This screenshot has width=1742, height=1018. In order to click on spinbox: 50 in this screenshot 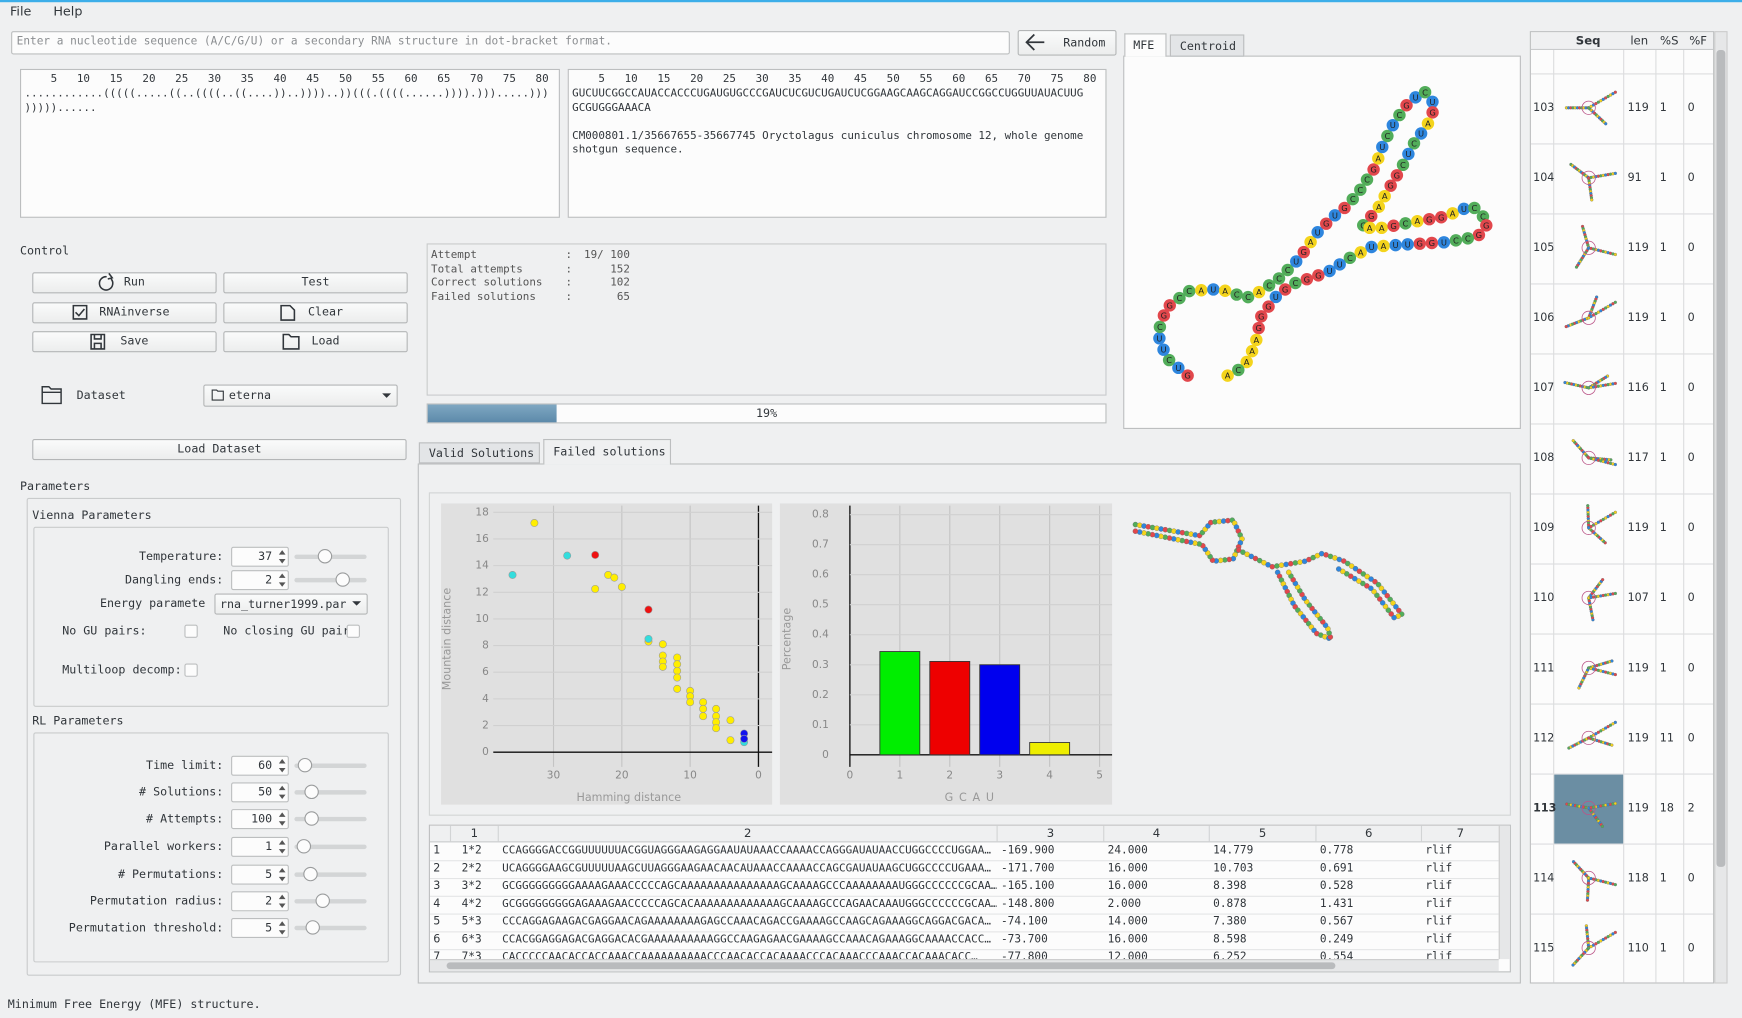, I will do `click(260, 792)`.